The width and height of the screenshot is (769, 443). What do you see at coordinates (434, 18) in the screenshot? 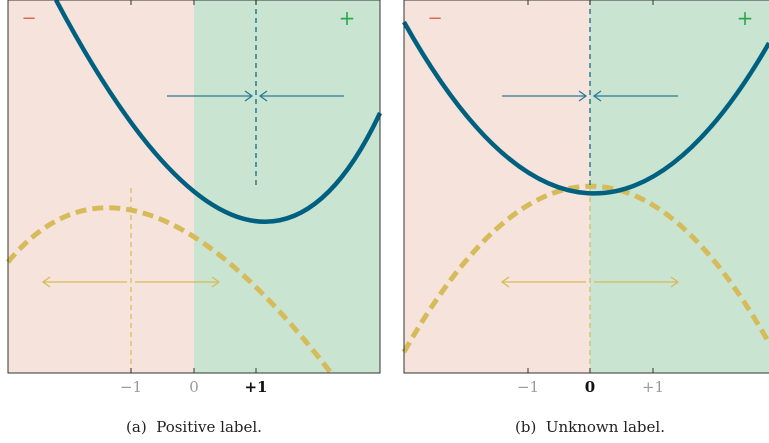
I see `panel-b-negative-sign: −` at bounding box center [434, 18].